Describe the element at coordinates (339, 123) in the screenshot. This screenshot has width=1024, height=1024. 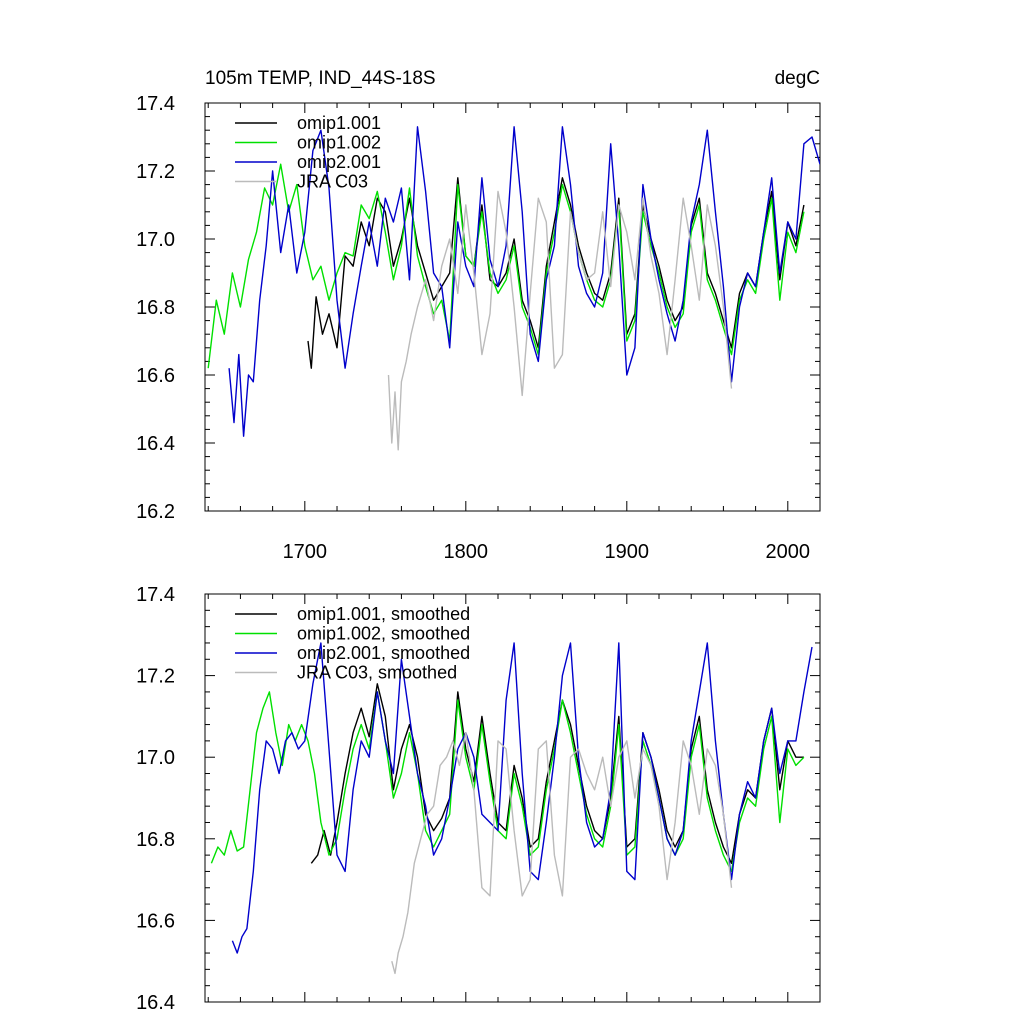
I see `legend-label: omip1.001` at that location.